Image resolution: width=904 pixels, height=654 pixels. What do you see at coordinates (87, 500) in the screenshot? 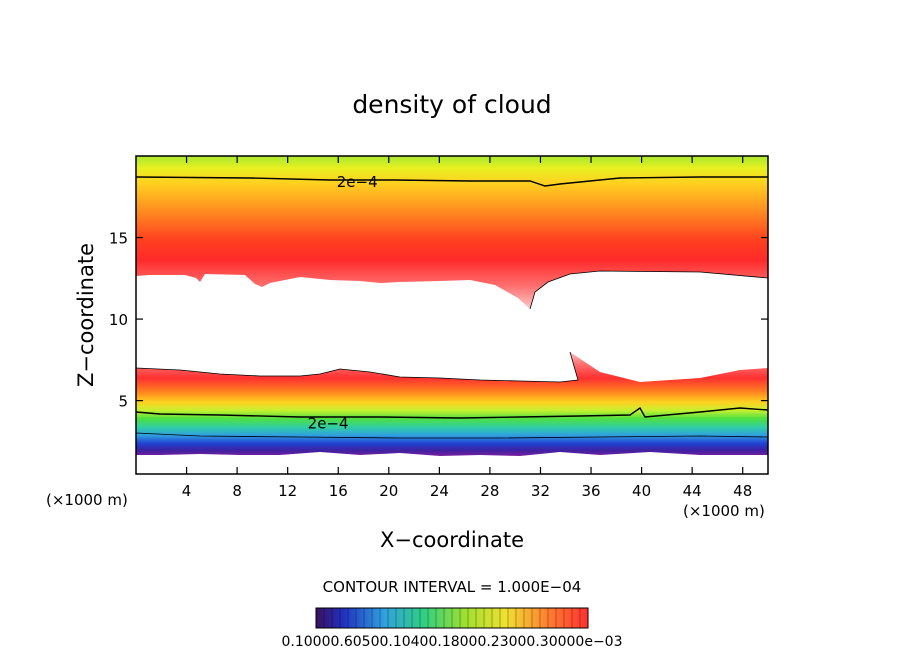
I see `x-unit-left: (×1000 m)` at bounding box center [87, 500].